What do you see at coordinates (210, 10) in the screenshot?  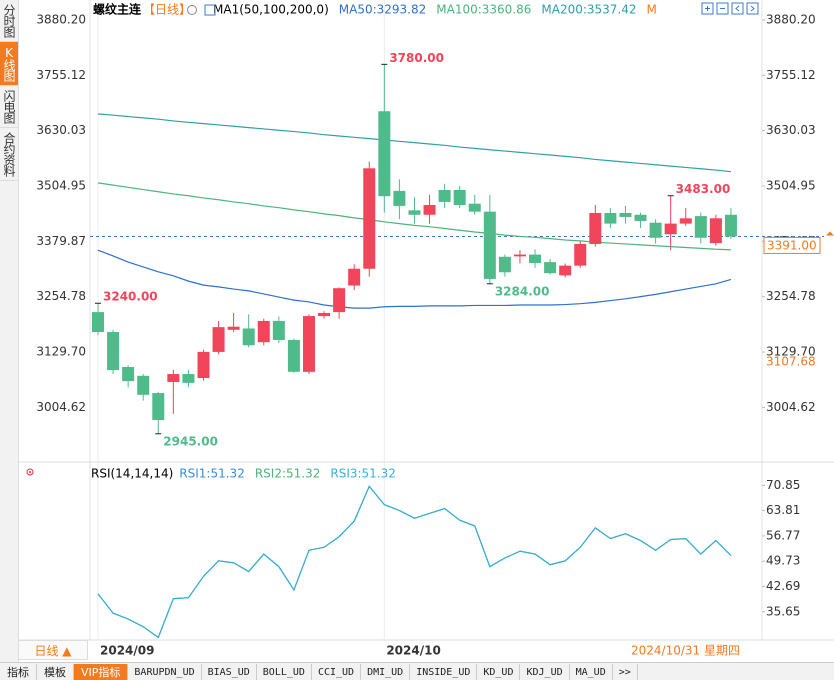 I see `indicator-icon` at bounding box center [210, 10].